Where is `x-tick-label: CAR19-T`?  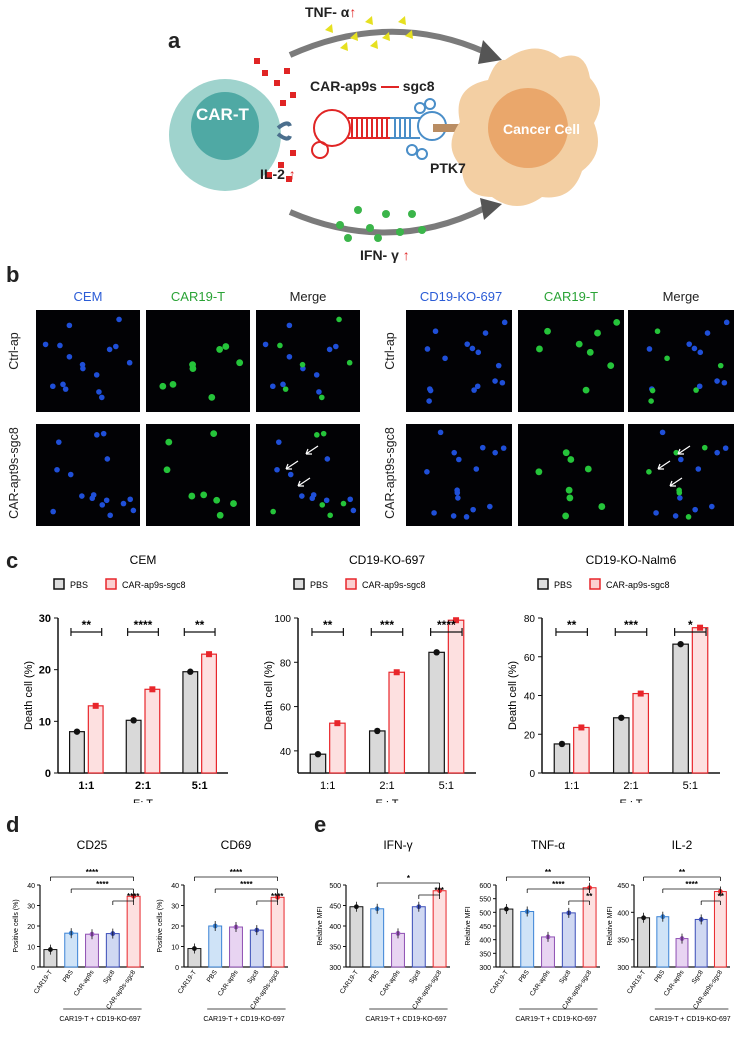
x-tick-label: CAR19-T is located at coordinates (499, 982).